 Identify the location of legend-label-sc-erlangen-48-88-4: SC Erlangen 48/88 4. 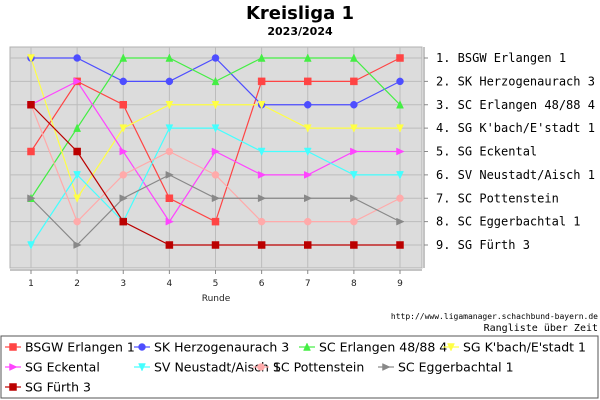
(383, 347).